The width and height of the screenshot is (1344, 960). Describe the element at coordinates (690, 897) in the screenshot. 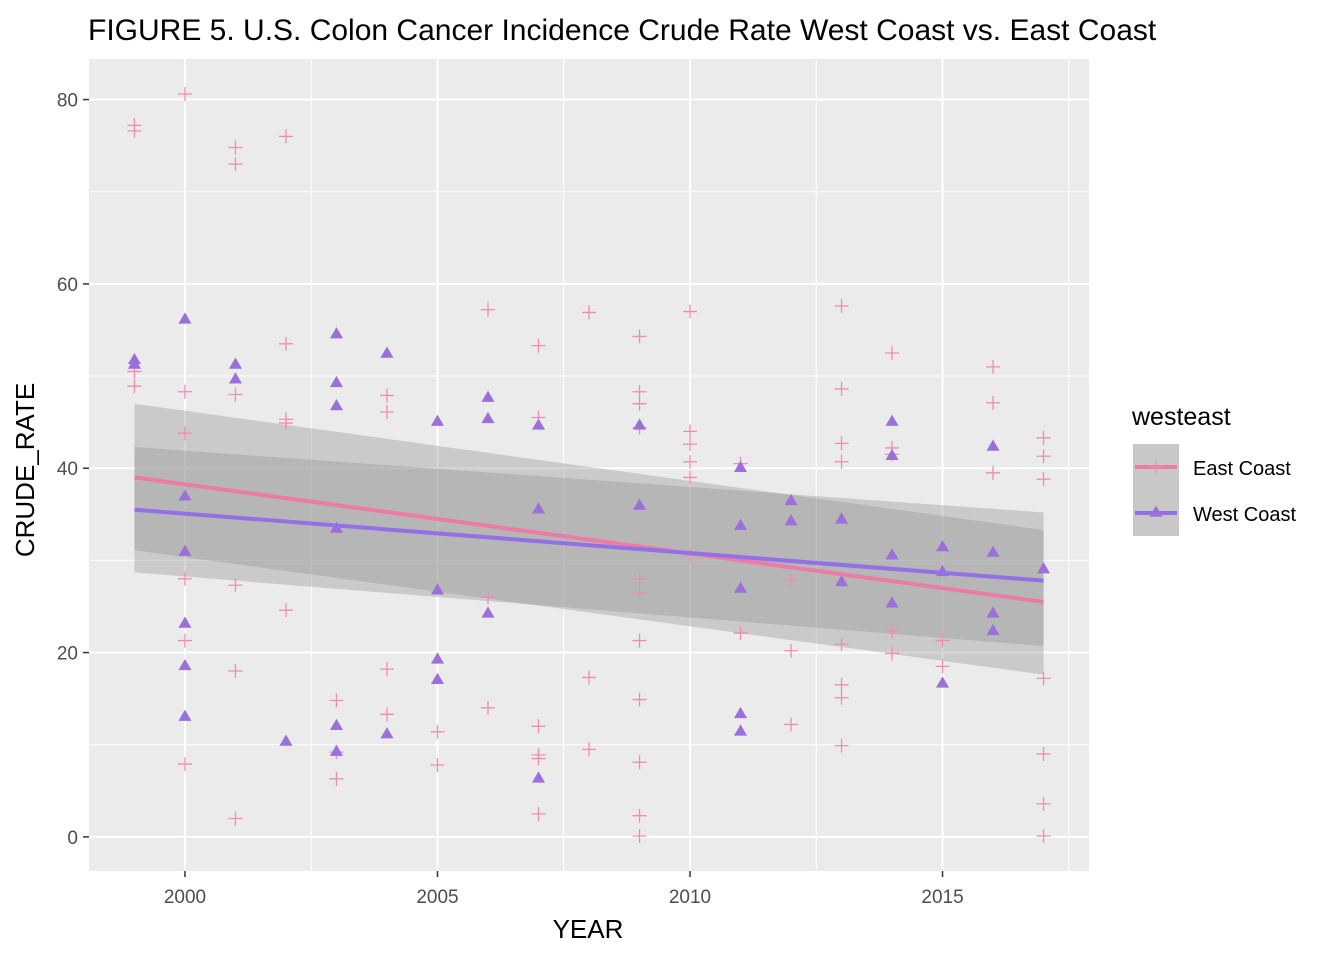

I see `x-tick-label: 2010` at that location.